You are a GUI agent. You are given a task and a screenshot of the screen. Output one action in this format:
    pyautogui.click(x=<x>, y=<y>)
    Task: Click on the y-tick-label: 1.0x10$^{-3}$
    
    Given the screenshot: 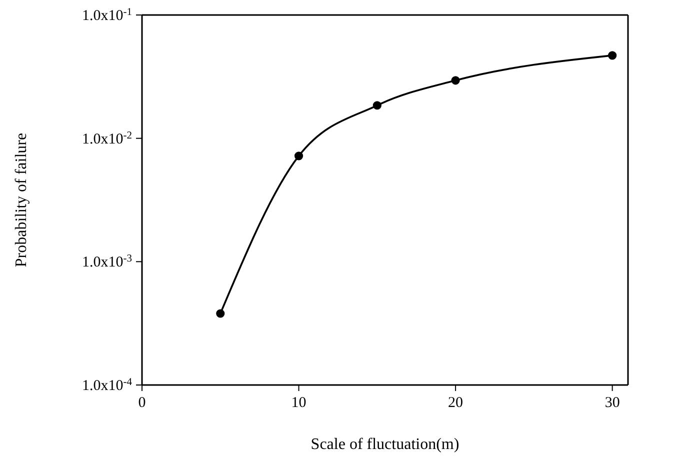 What is the action you would take?
    pyautogui.click(x=107, y=262)
    